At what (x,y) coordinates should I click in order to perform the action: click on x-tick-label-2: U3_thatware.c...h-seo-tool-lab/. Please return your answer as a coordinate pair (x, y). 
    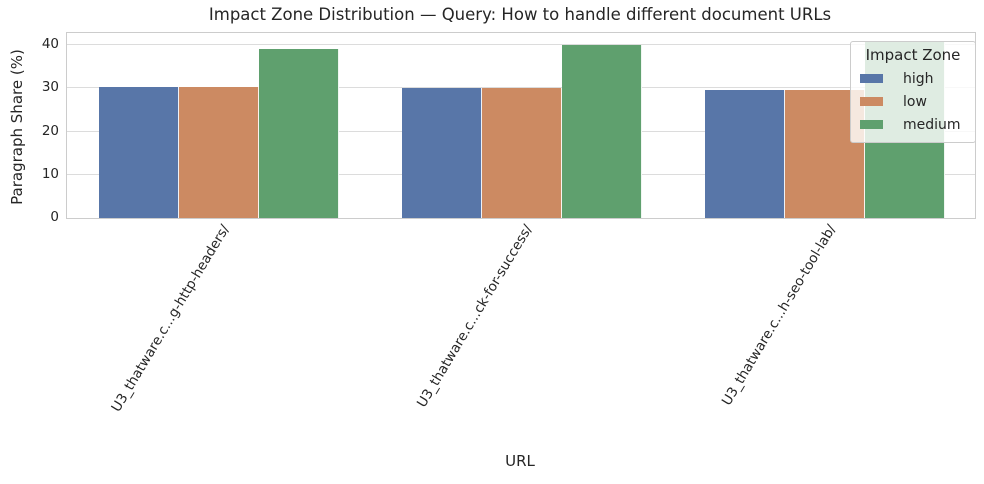
    Looking at the image, I should click on (779, 315).